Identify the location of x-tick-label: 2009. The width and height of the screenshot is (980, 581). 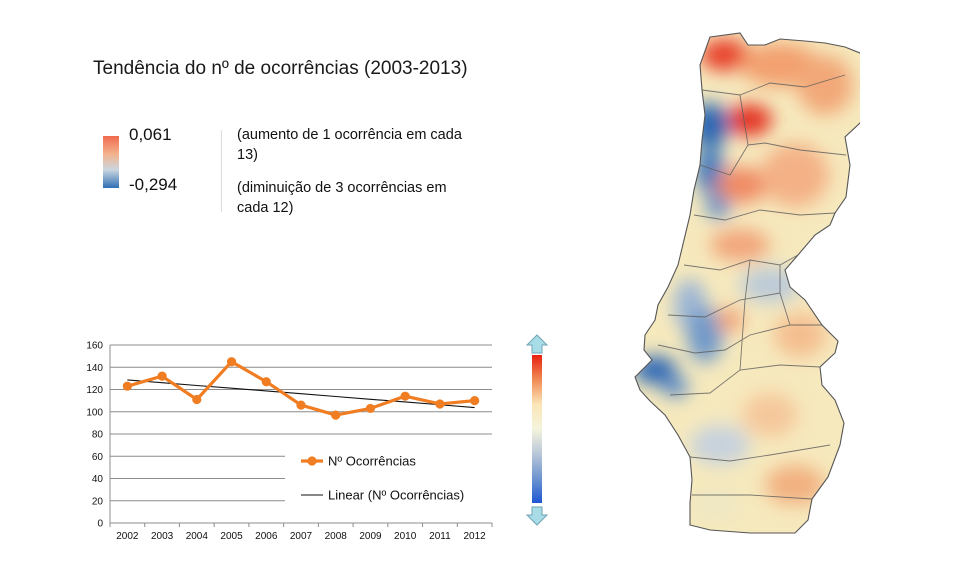
(370, 536).